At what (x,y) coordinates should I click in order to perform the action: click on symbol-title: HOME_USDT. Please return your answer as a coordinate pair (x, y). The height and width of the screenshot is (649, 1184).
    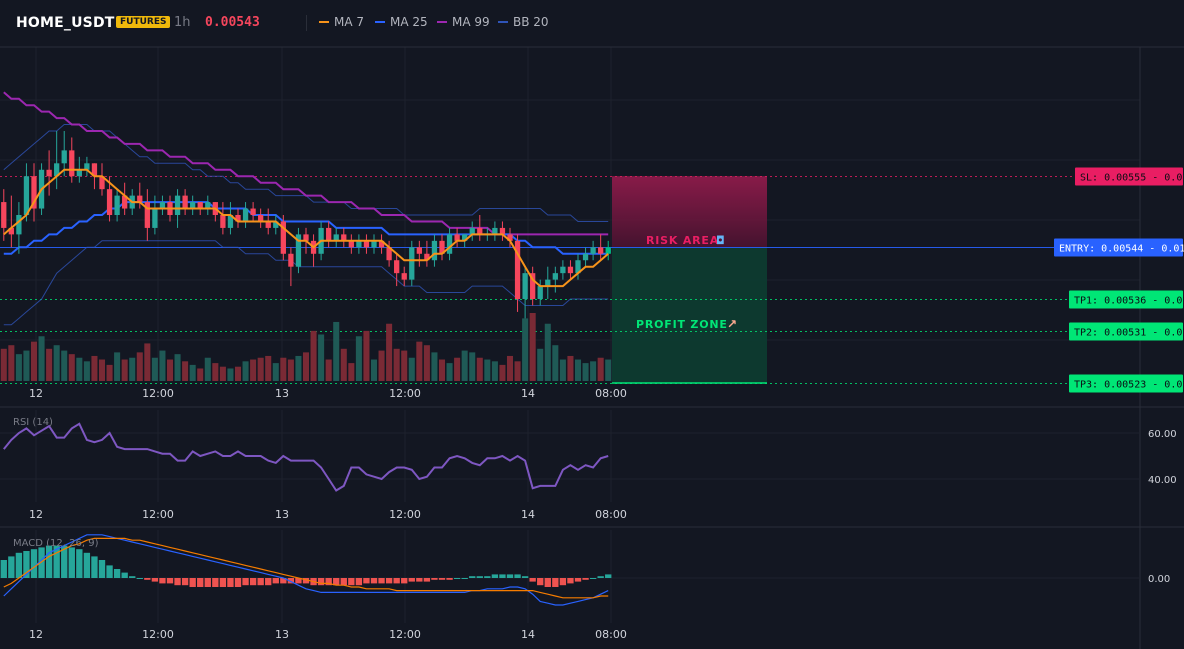
    Looking at the image, I should click on (65, 23).